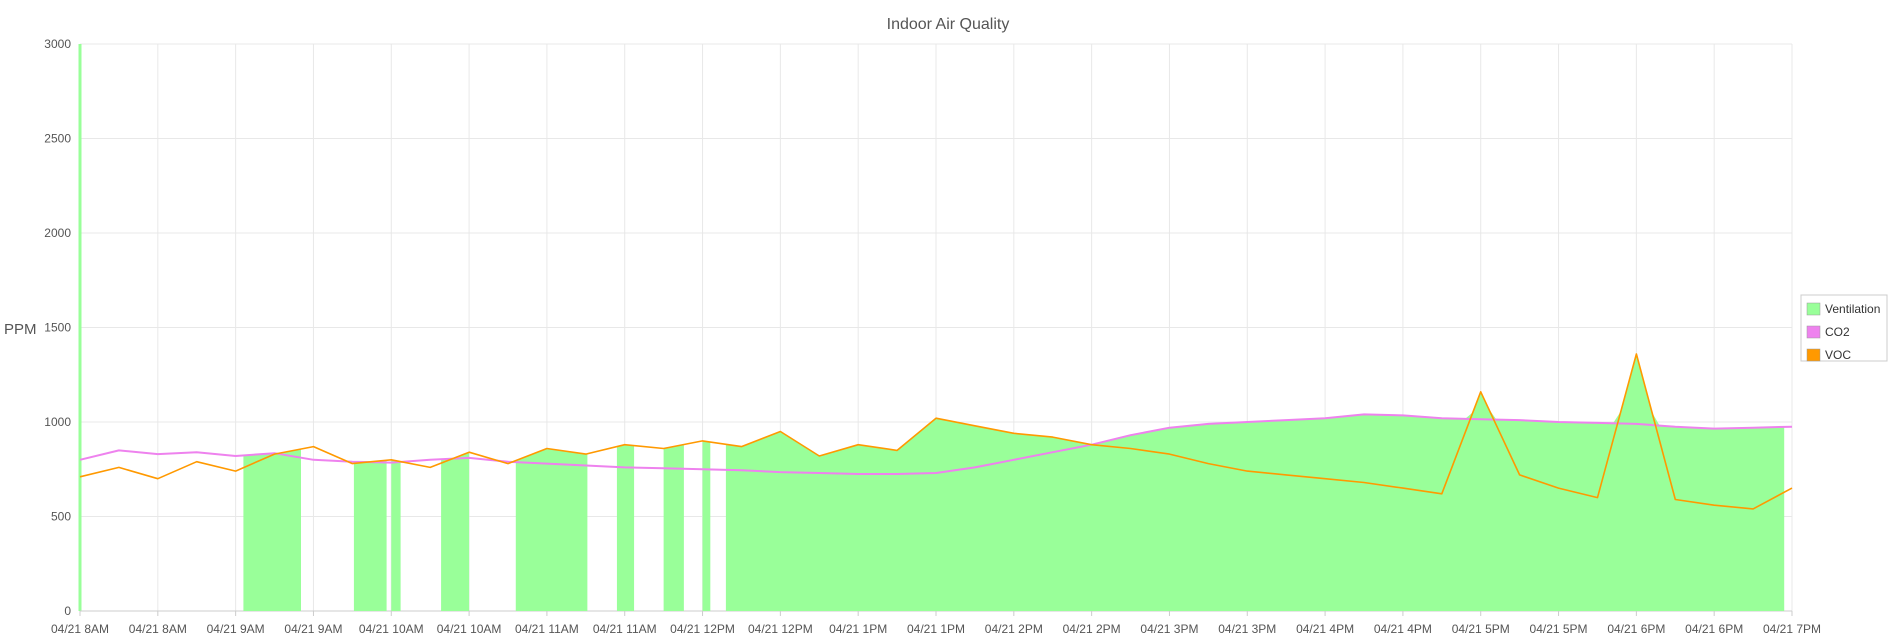  Describe the element at coordinates (61, 517) in the screenshot. I see `y-tick-label: 500` at that location.